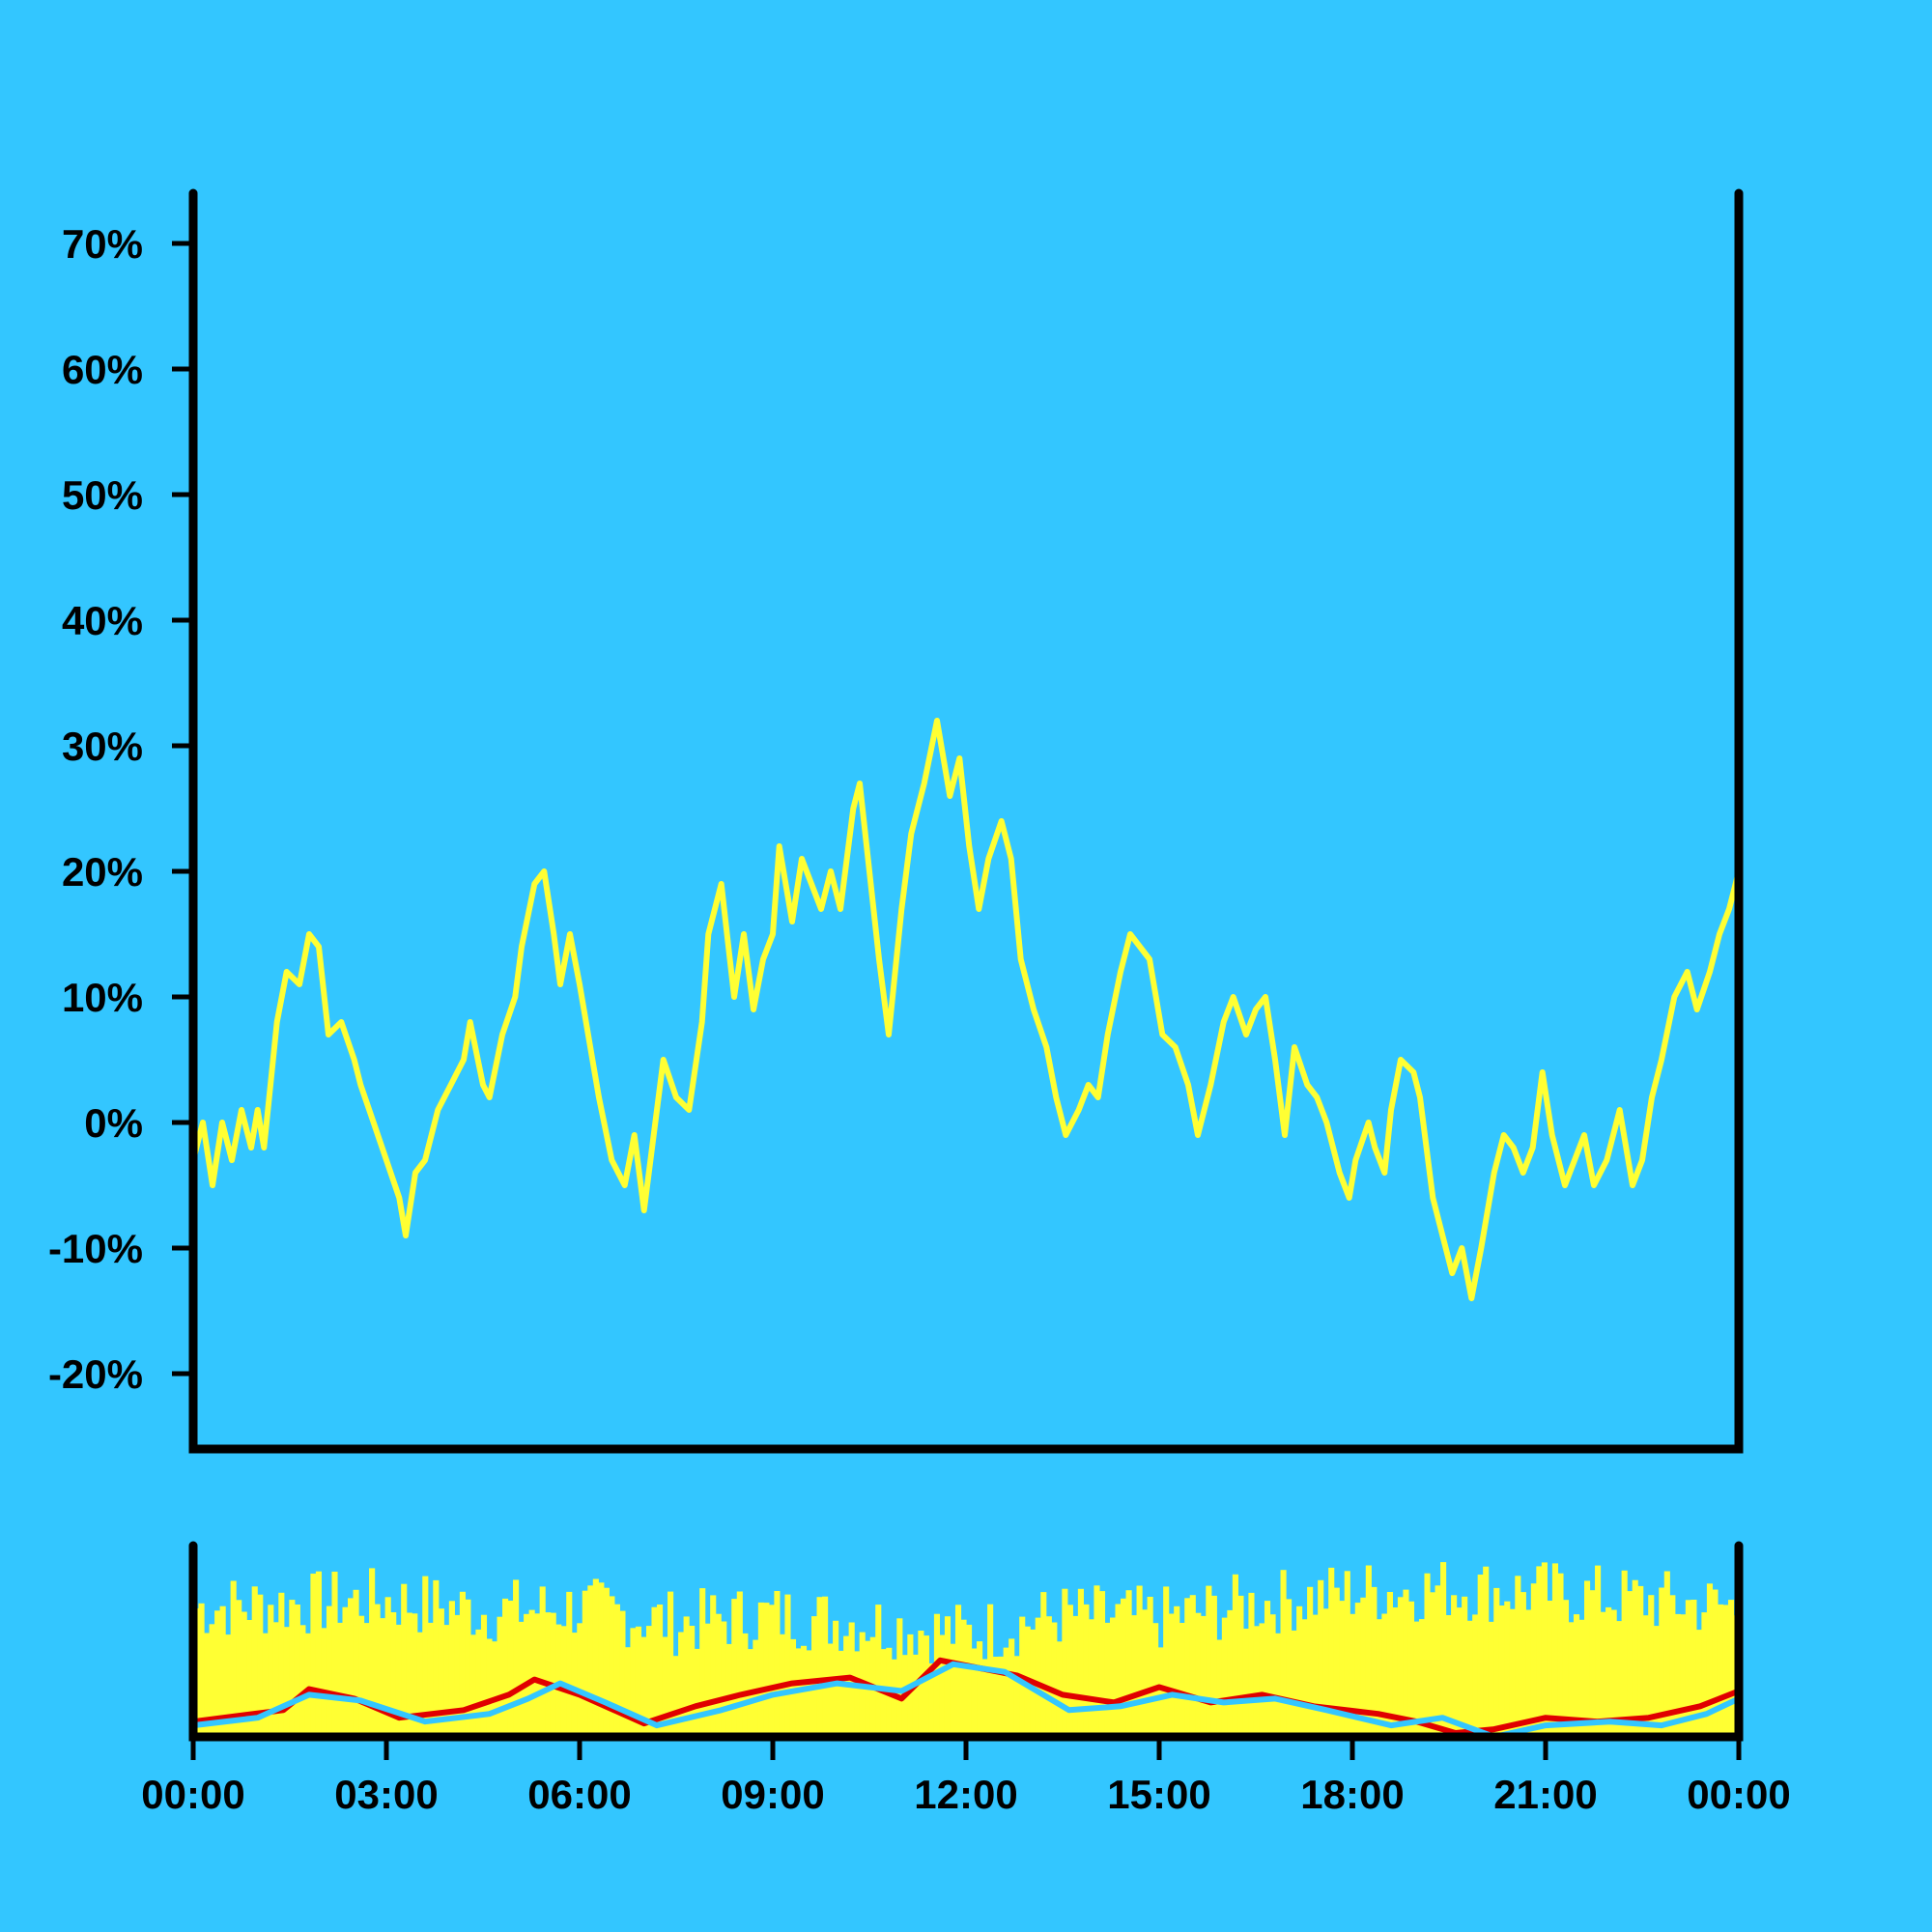 This screenshot has height=1932, width=1932. Describe the element at coordinates (95, 1374) in the screenshot. I see `y-tick-label: -20%` at that location.